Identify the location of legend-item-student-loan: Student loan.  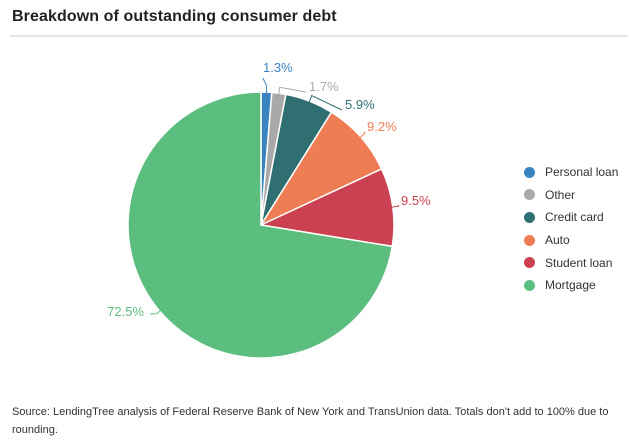
(580, 262).